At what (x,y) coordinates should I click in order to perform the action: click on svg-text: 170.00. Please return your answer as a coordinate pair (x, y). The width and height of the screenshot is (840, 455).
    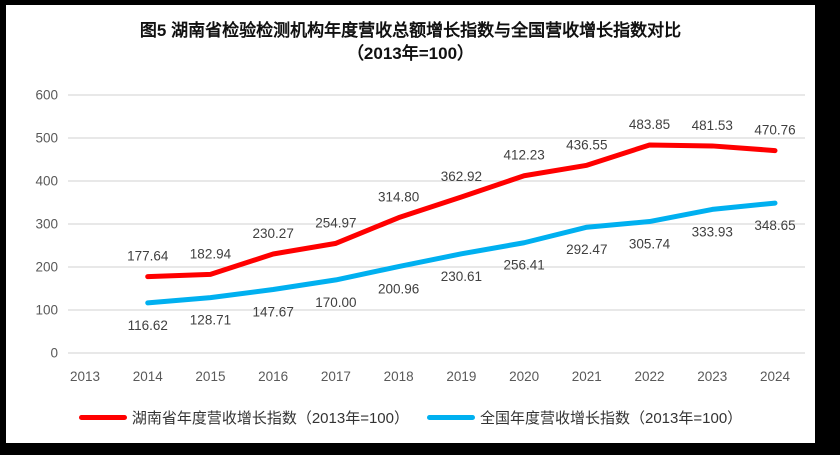
    Looking at the image, I should click on (335, 302).